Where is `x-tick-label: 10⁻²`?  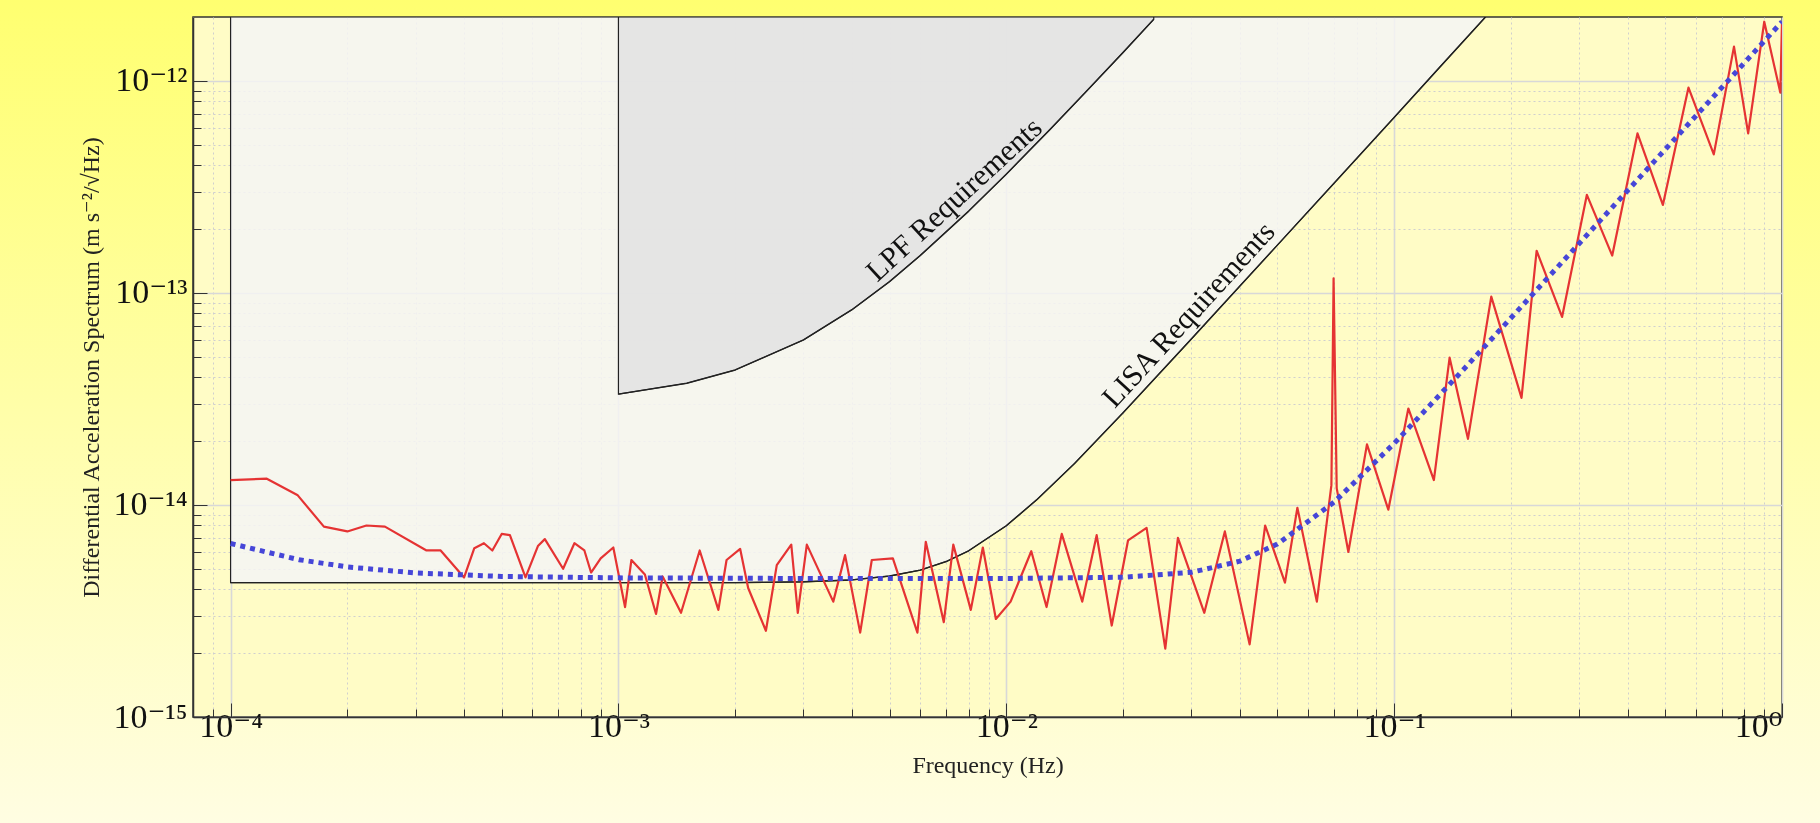
x-tick-label: 10⁻² is located at coordinates (1006, 725).